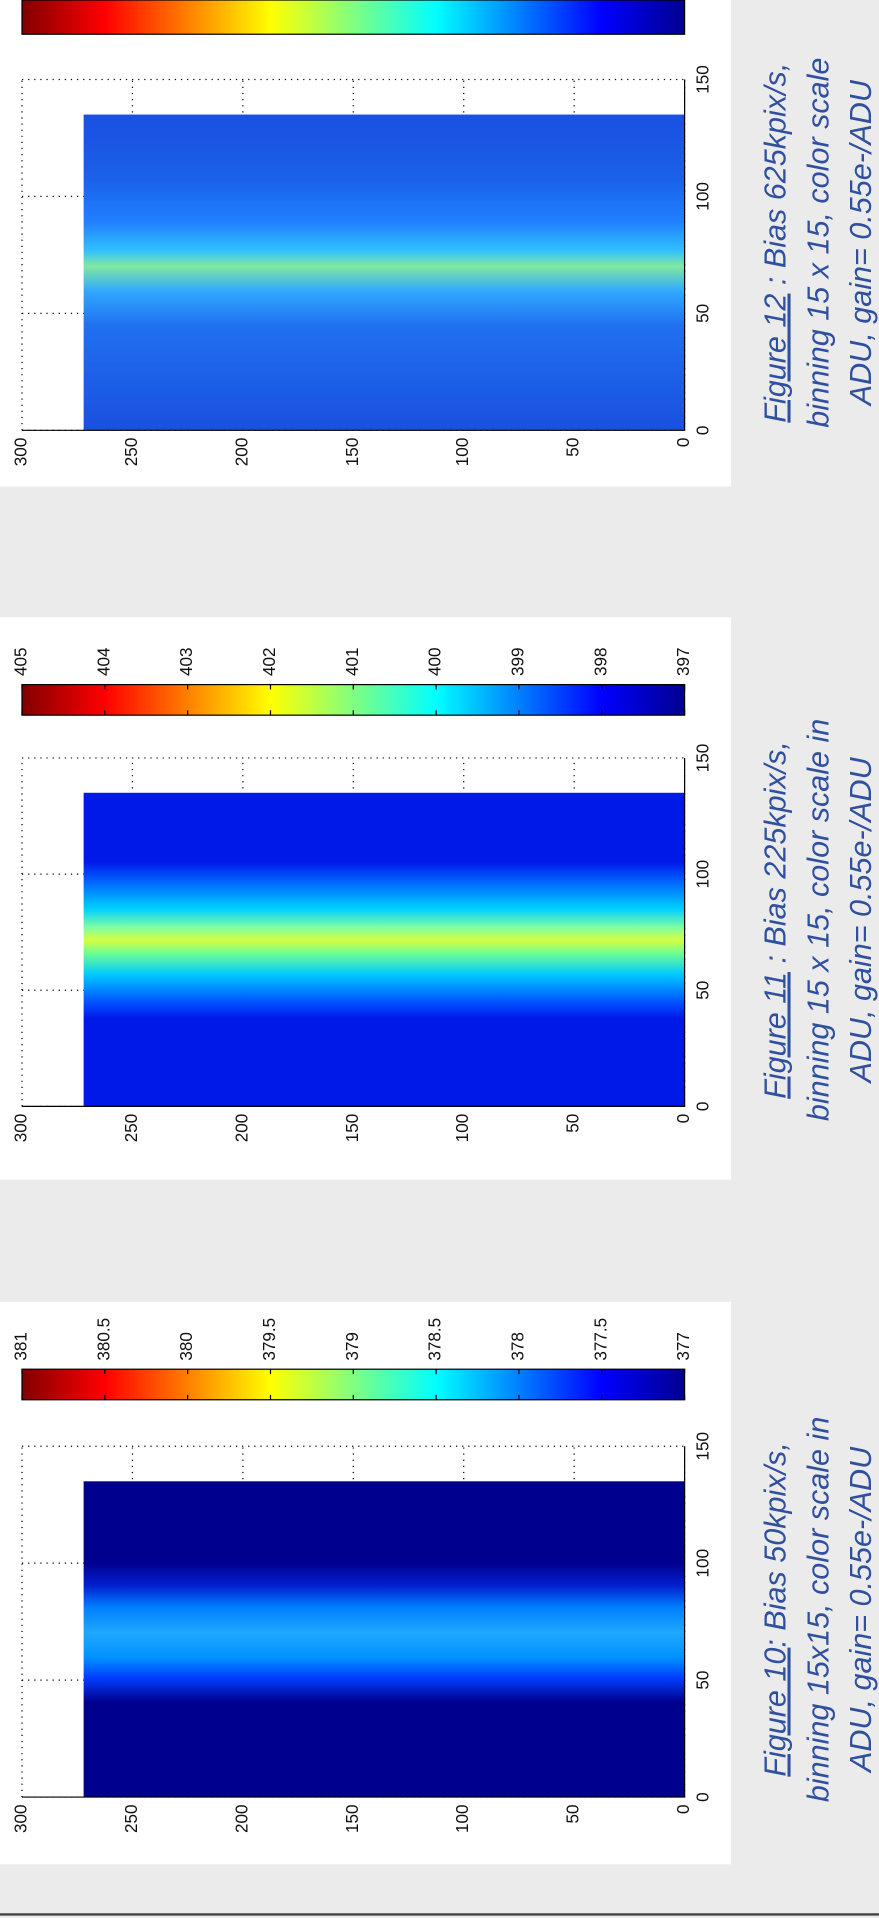  I want to click on colorbar-tick-label: 379.5, so click(269, 1339).